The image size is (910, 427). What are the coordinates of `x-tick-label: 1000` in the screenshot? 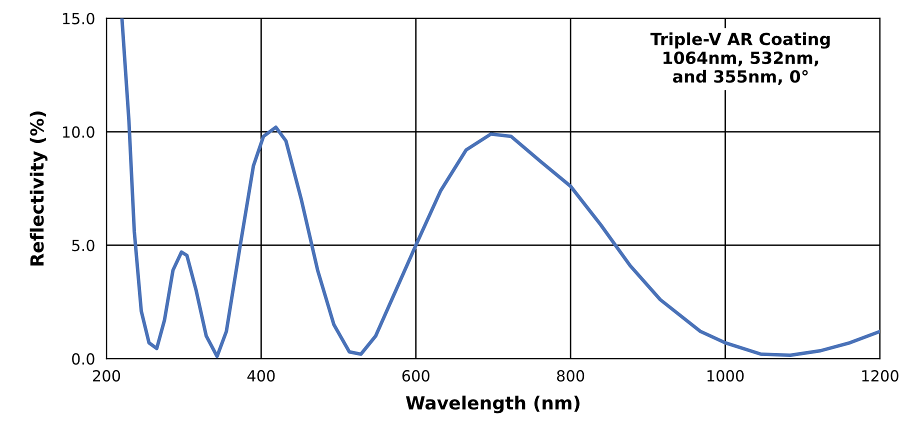 It's located at (726, 376).